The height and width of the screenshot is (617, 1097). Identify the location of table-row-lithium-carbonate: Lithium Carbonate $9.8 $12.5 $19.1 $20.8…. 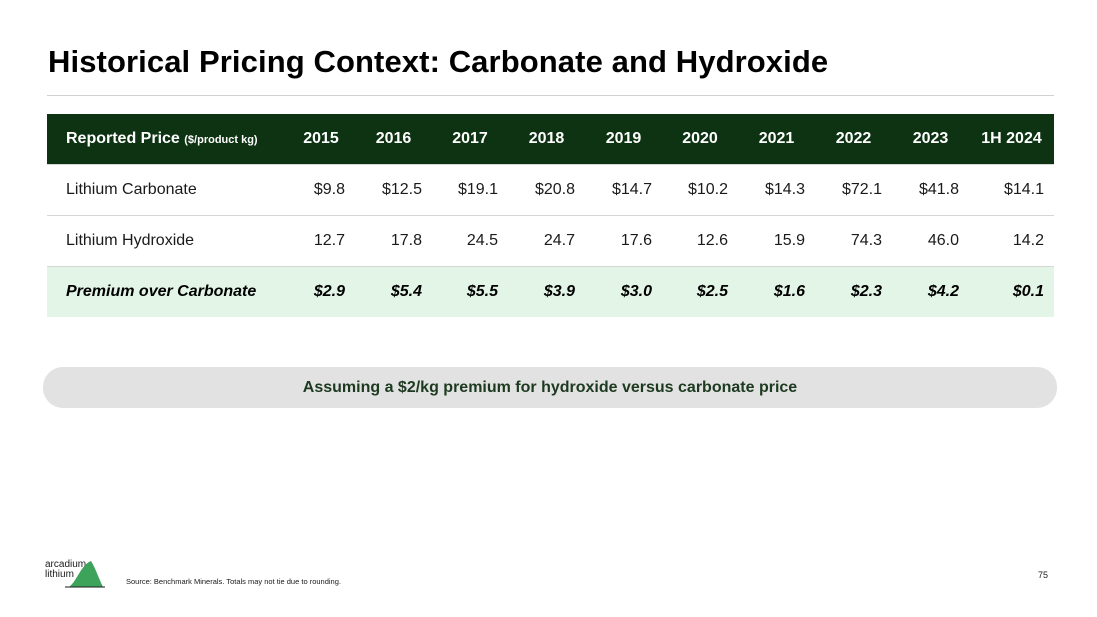
(550, 189).